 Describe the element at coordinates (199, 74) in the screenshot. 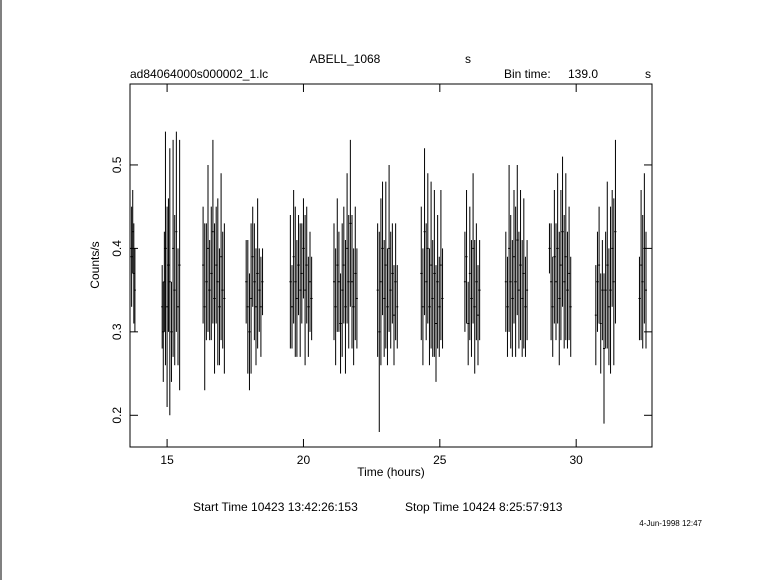

I see `file-name: ad84064000s000002_1.lc` at that location.